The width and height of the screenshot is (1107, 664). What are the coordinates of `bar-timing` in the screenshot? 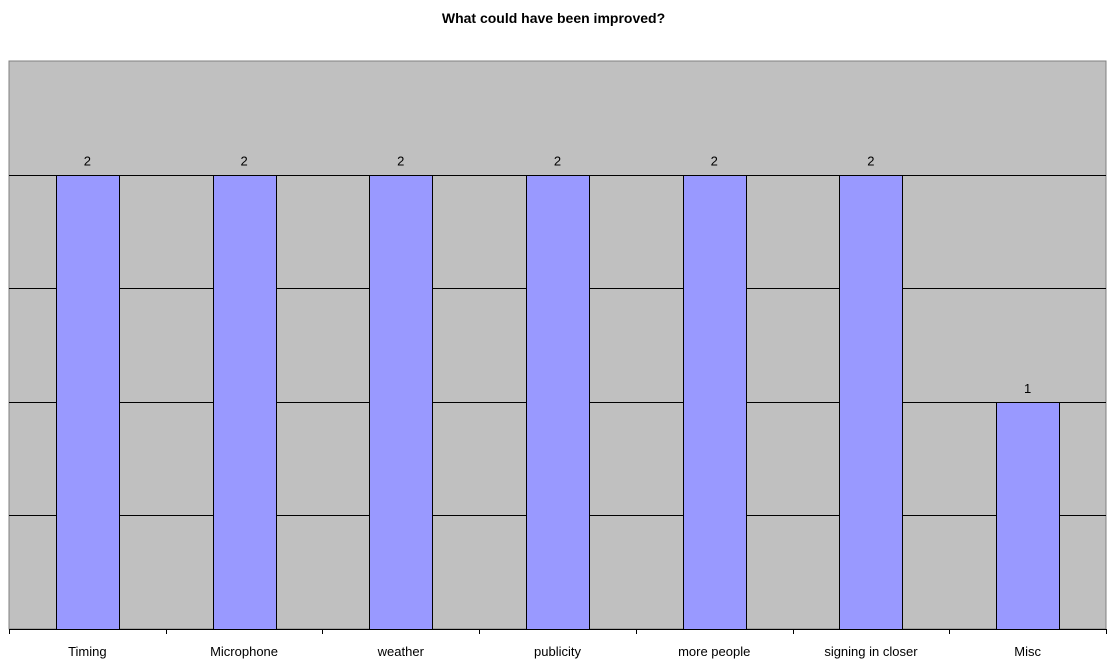 It's located at (88, 402).